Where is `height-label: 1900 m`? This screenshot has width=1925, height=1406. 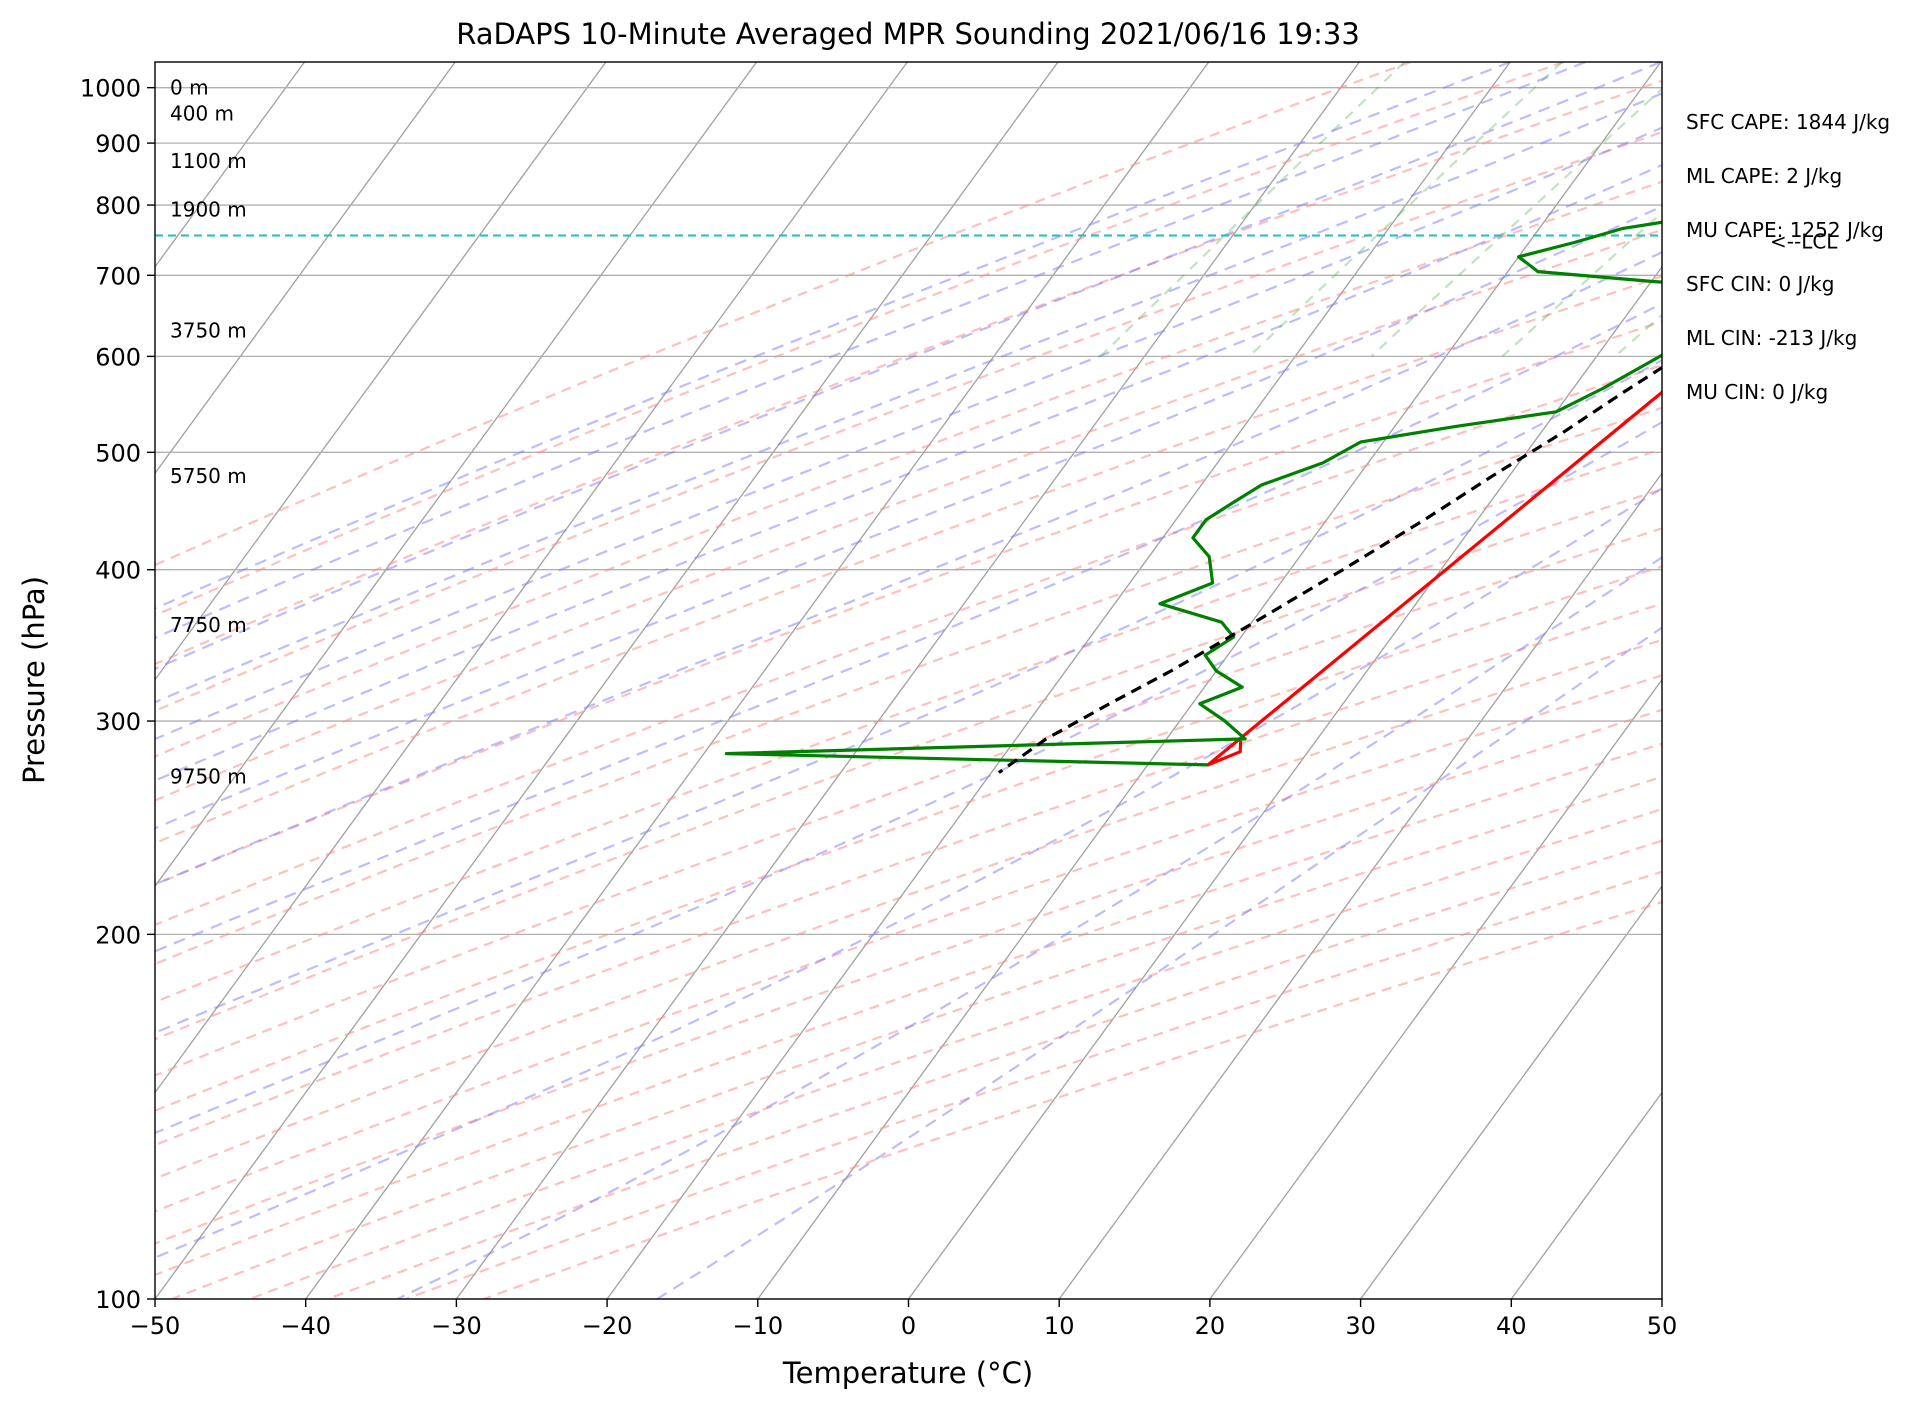 height-label: 1900 m is located at coordinates (208, 210).